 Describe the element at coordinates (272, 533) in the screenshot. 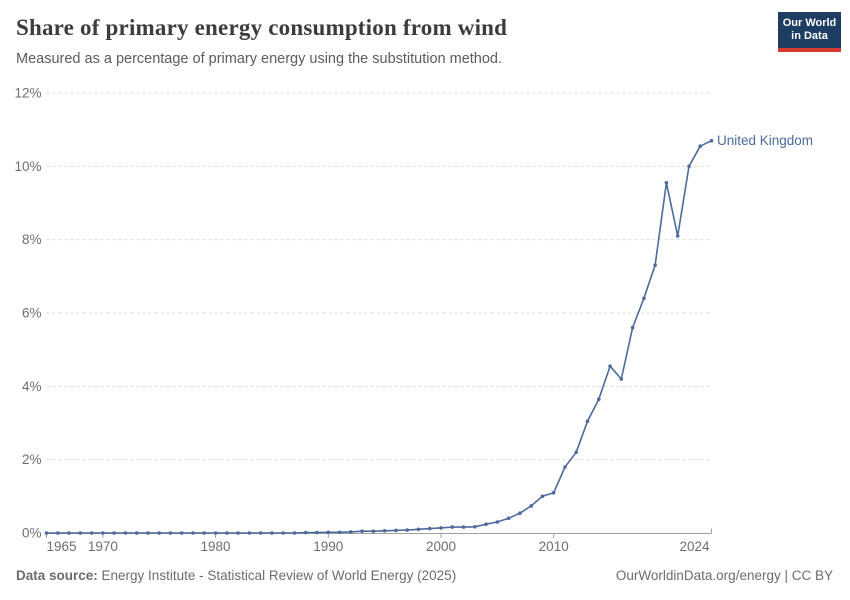

I see `data-point-1985` at that location.